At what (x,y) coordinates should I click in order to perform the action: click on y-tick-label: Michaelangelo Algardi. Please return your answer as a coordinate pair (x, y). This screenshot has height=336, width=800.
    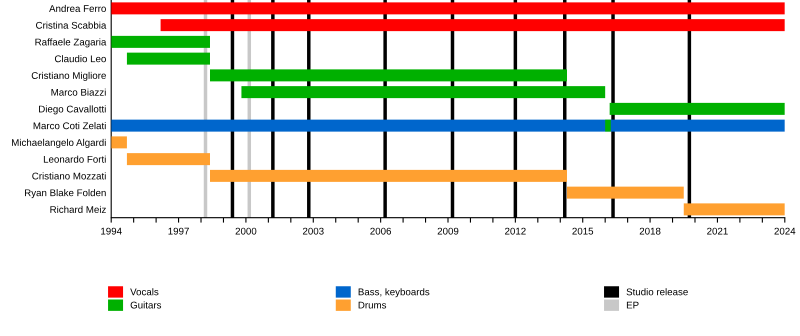
    Looking at the image, I should click on (59, 143).